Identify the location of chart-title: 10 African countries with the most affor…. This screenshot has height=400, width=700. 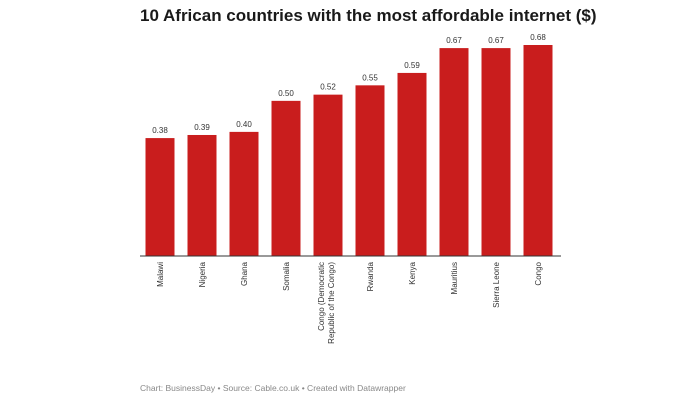
(368, 15).